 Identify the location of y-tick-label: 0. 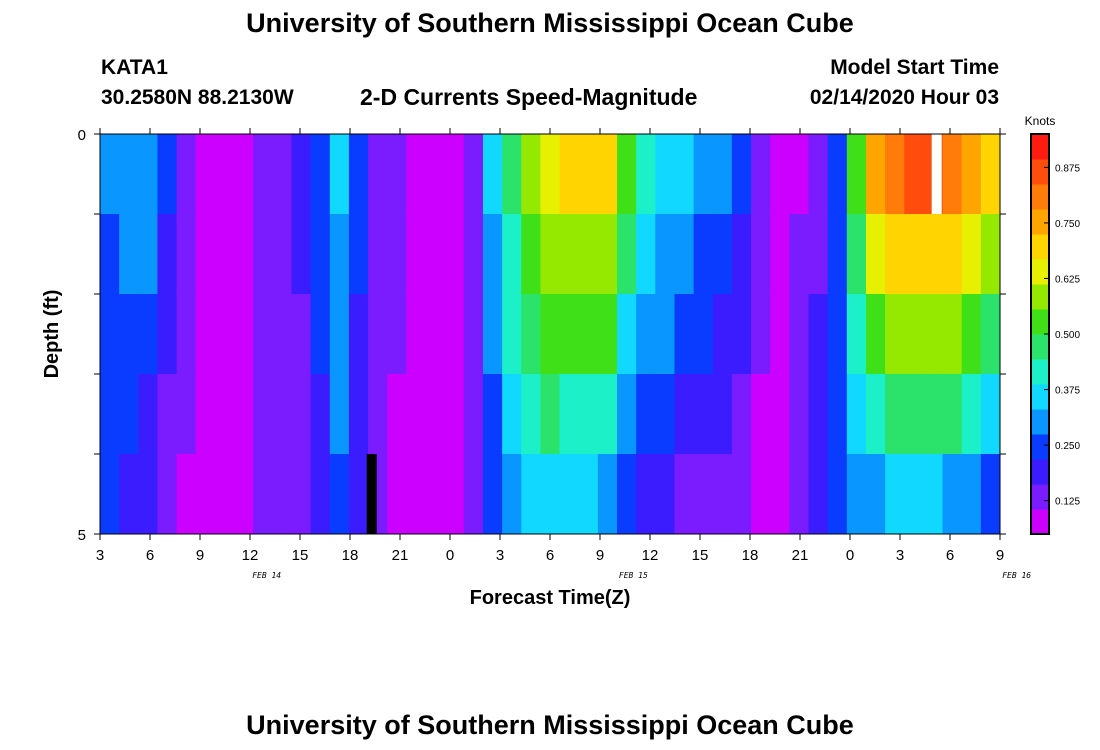
(82, 135).